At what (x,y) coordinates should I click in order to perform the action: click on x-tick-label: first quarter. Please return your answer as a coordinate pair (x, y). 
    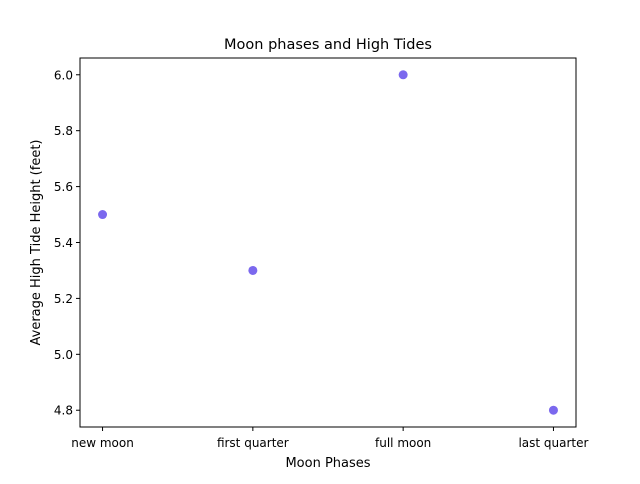
    Looking at the image, I should click on (253, 443).